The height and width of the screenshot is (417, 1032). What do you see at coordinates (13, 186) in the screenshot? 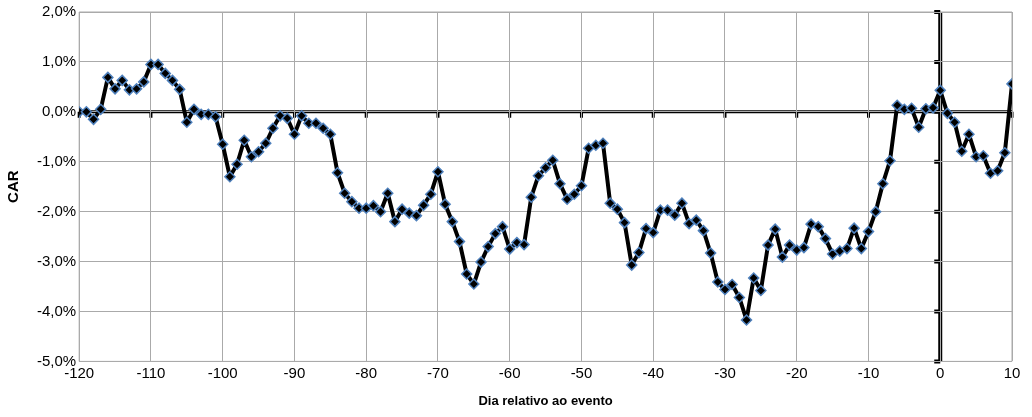
I see `y-axis-title: CAR` at bounding box center [13, 186].